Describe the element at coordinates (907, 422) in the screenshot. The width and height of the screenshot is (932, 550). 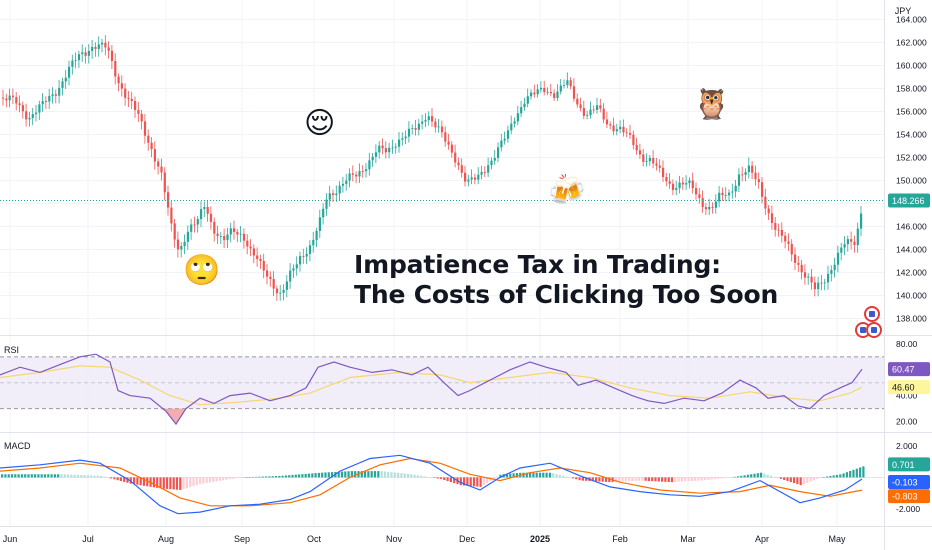
I see `rsi-tick-label: 20.00` at that location.